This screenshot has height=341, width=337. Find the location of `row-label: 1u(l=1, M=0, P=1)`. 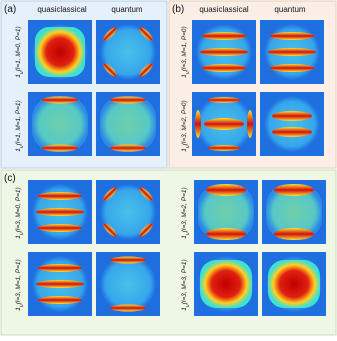

row-label: 1u(l=1, M=0, P=1) is located at coordinates (20, 51).